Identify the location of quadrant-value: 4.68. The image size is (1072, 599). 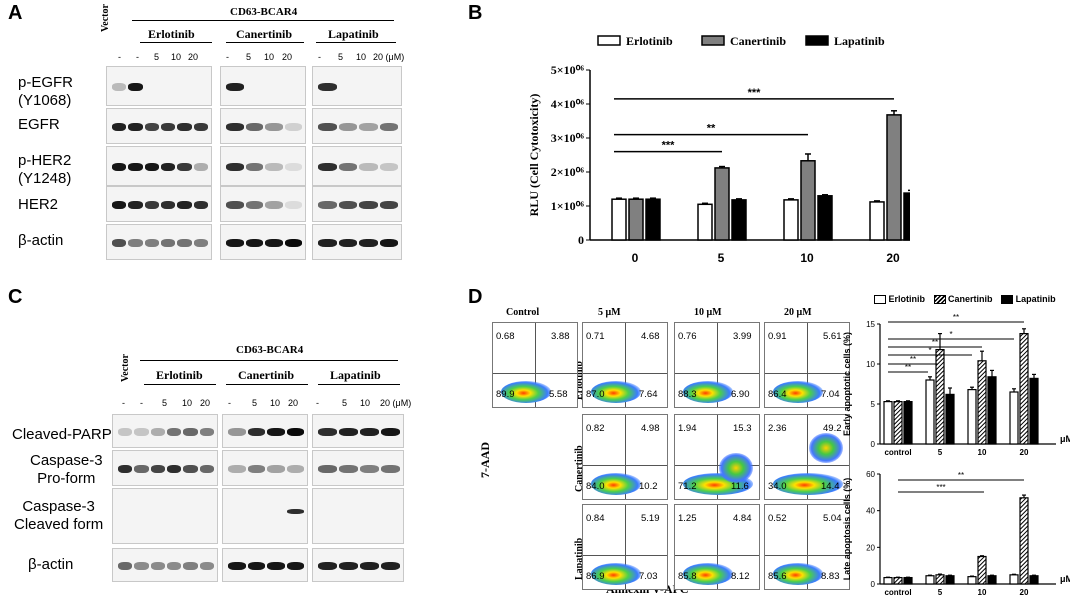
(650, 336).